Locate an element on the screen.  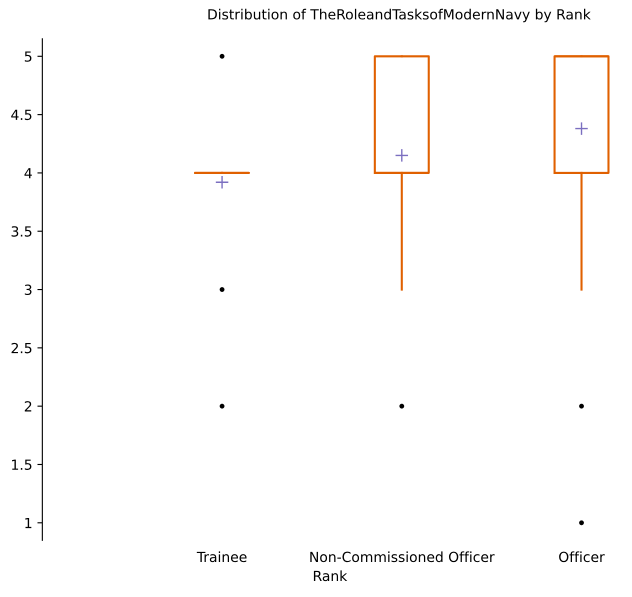
x-tick-label: Officer is located at coordinates (582, 556).